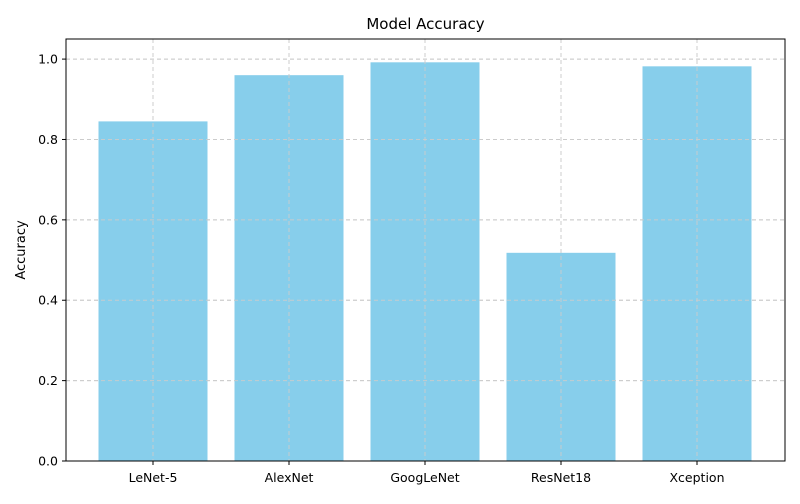 The width and height of the screenshot is (800, 504). Describe the element at coordinates (153, 477) in the screenshot. I see `x-tick-label: LeNet-5` at that location.